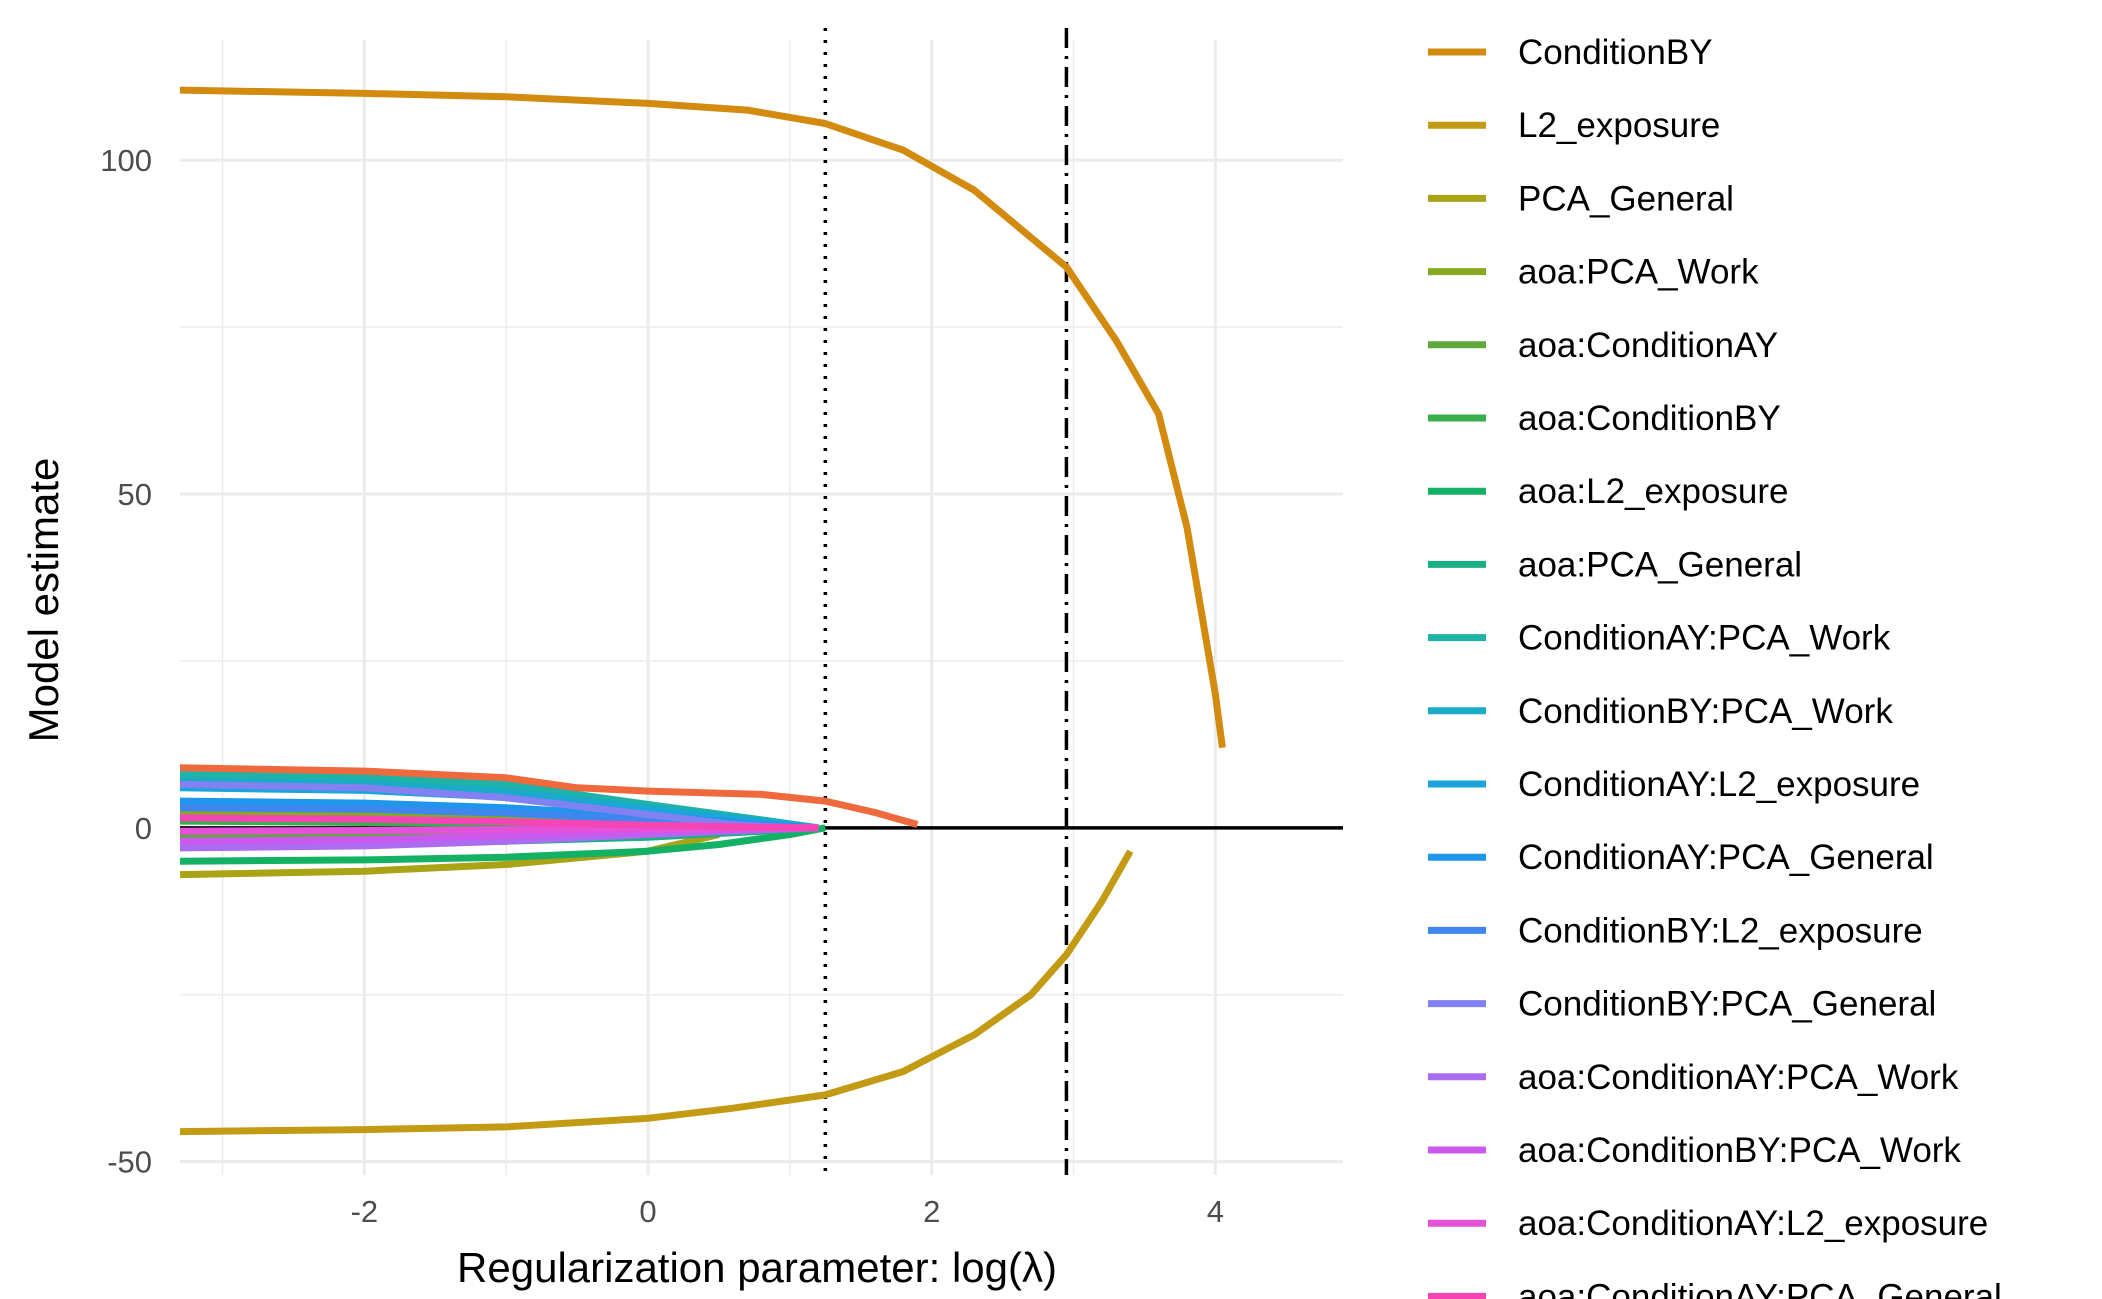 The image size is (2102, 1299). What do you see at coordinates (1738, 1077) in the screenshot?
I see `legend-label: aoa:ConditionAY:PCA_Work` at bounding box center [1738, 1077].